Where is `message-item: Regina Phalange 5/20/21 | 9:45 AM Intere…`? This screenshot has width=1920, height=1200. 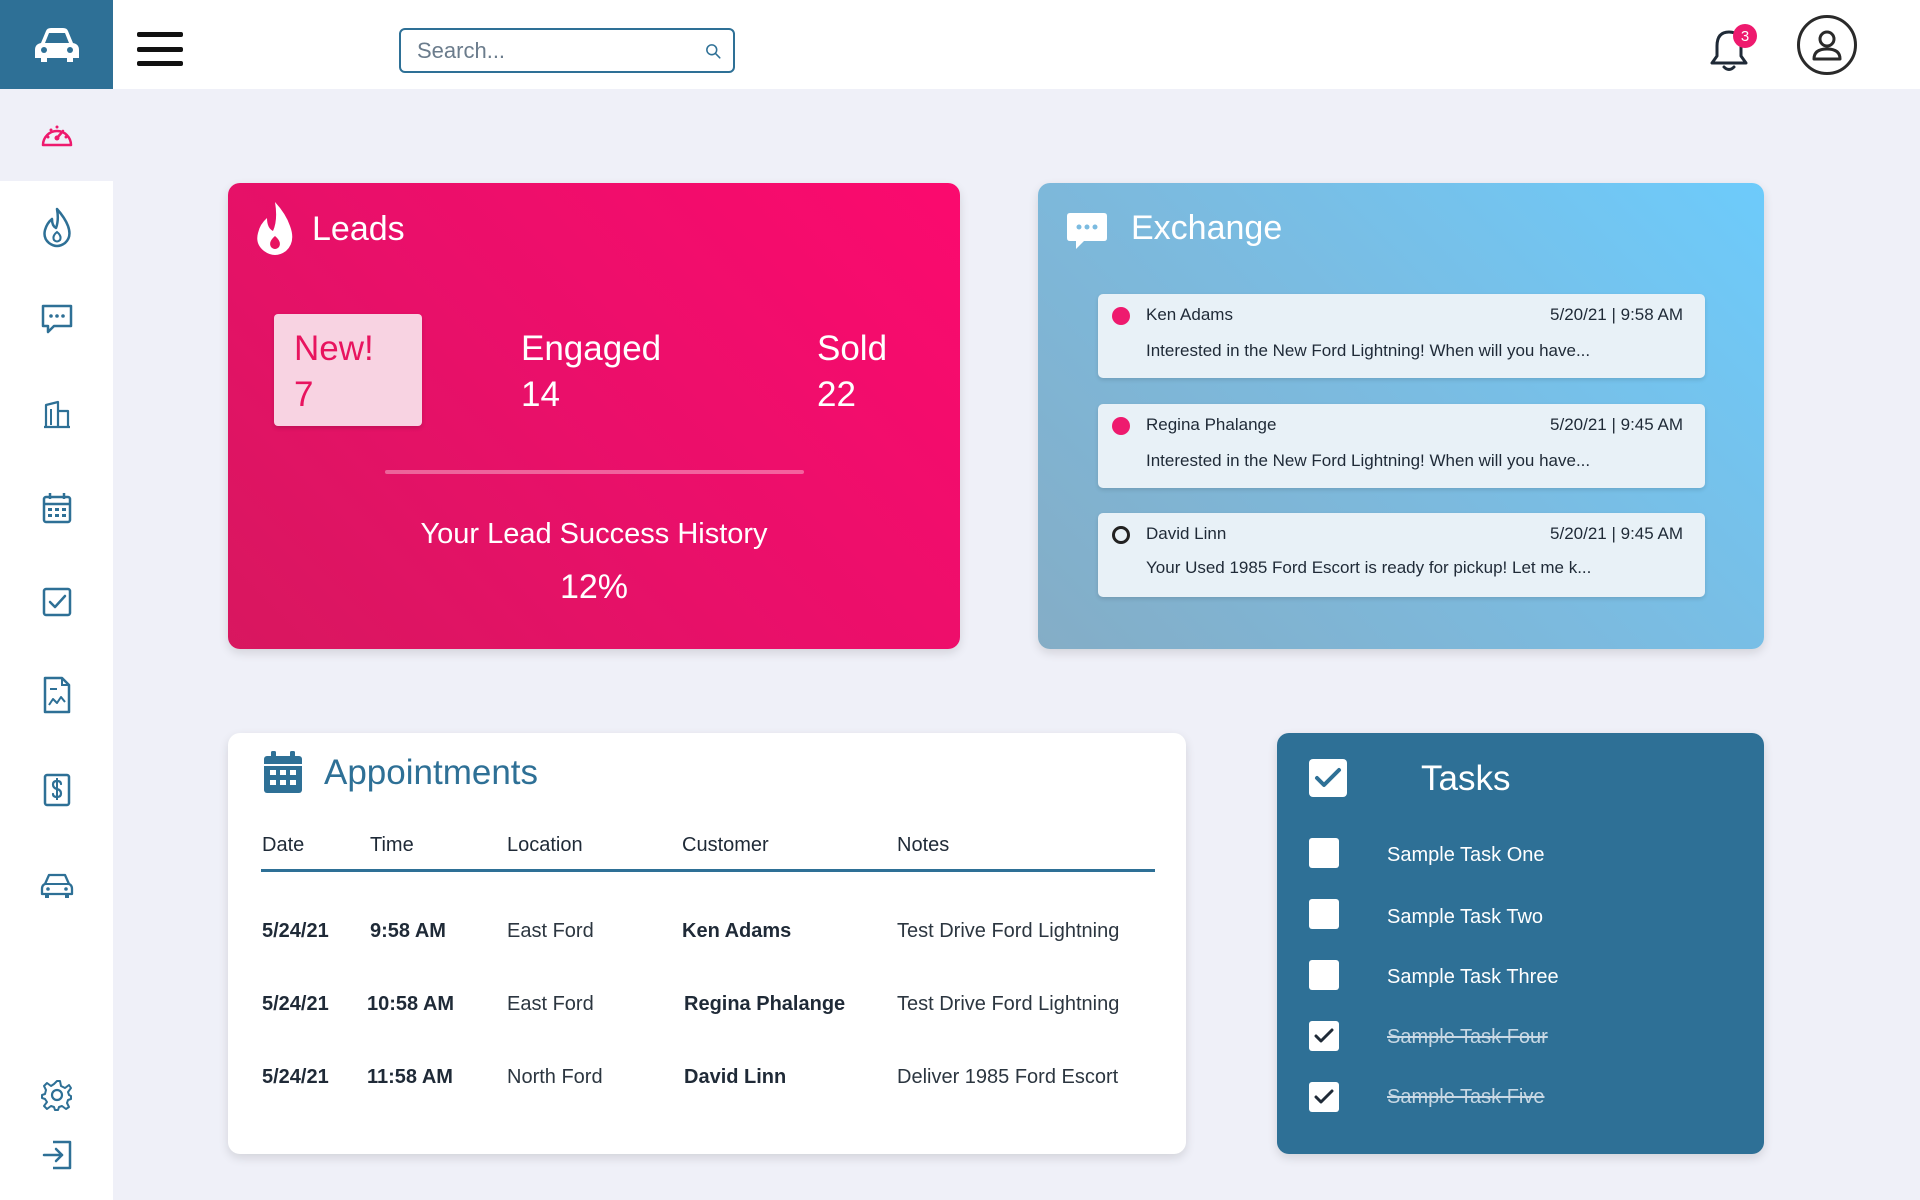
message-item: Regina Phalange 5/20/21 | 9:45 AM Intere… is located at coordinates (1401, 446).